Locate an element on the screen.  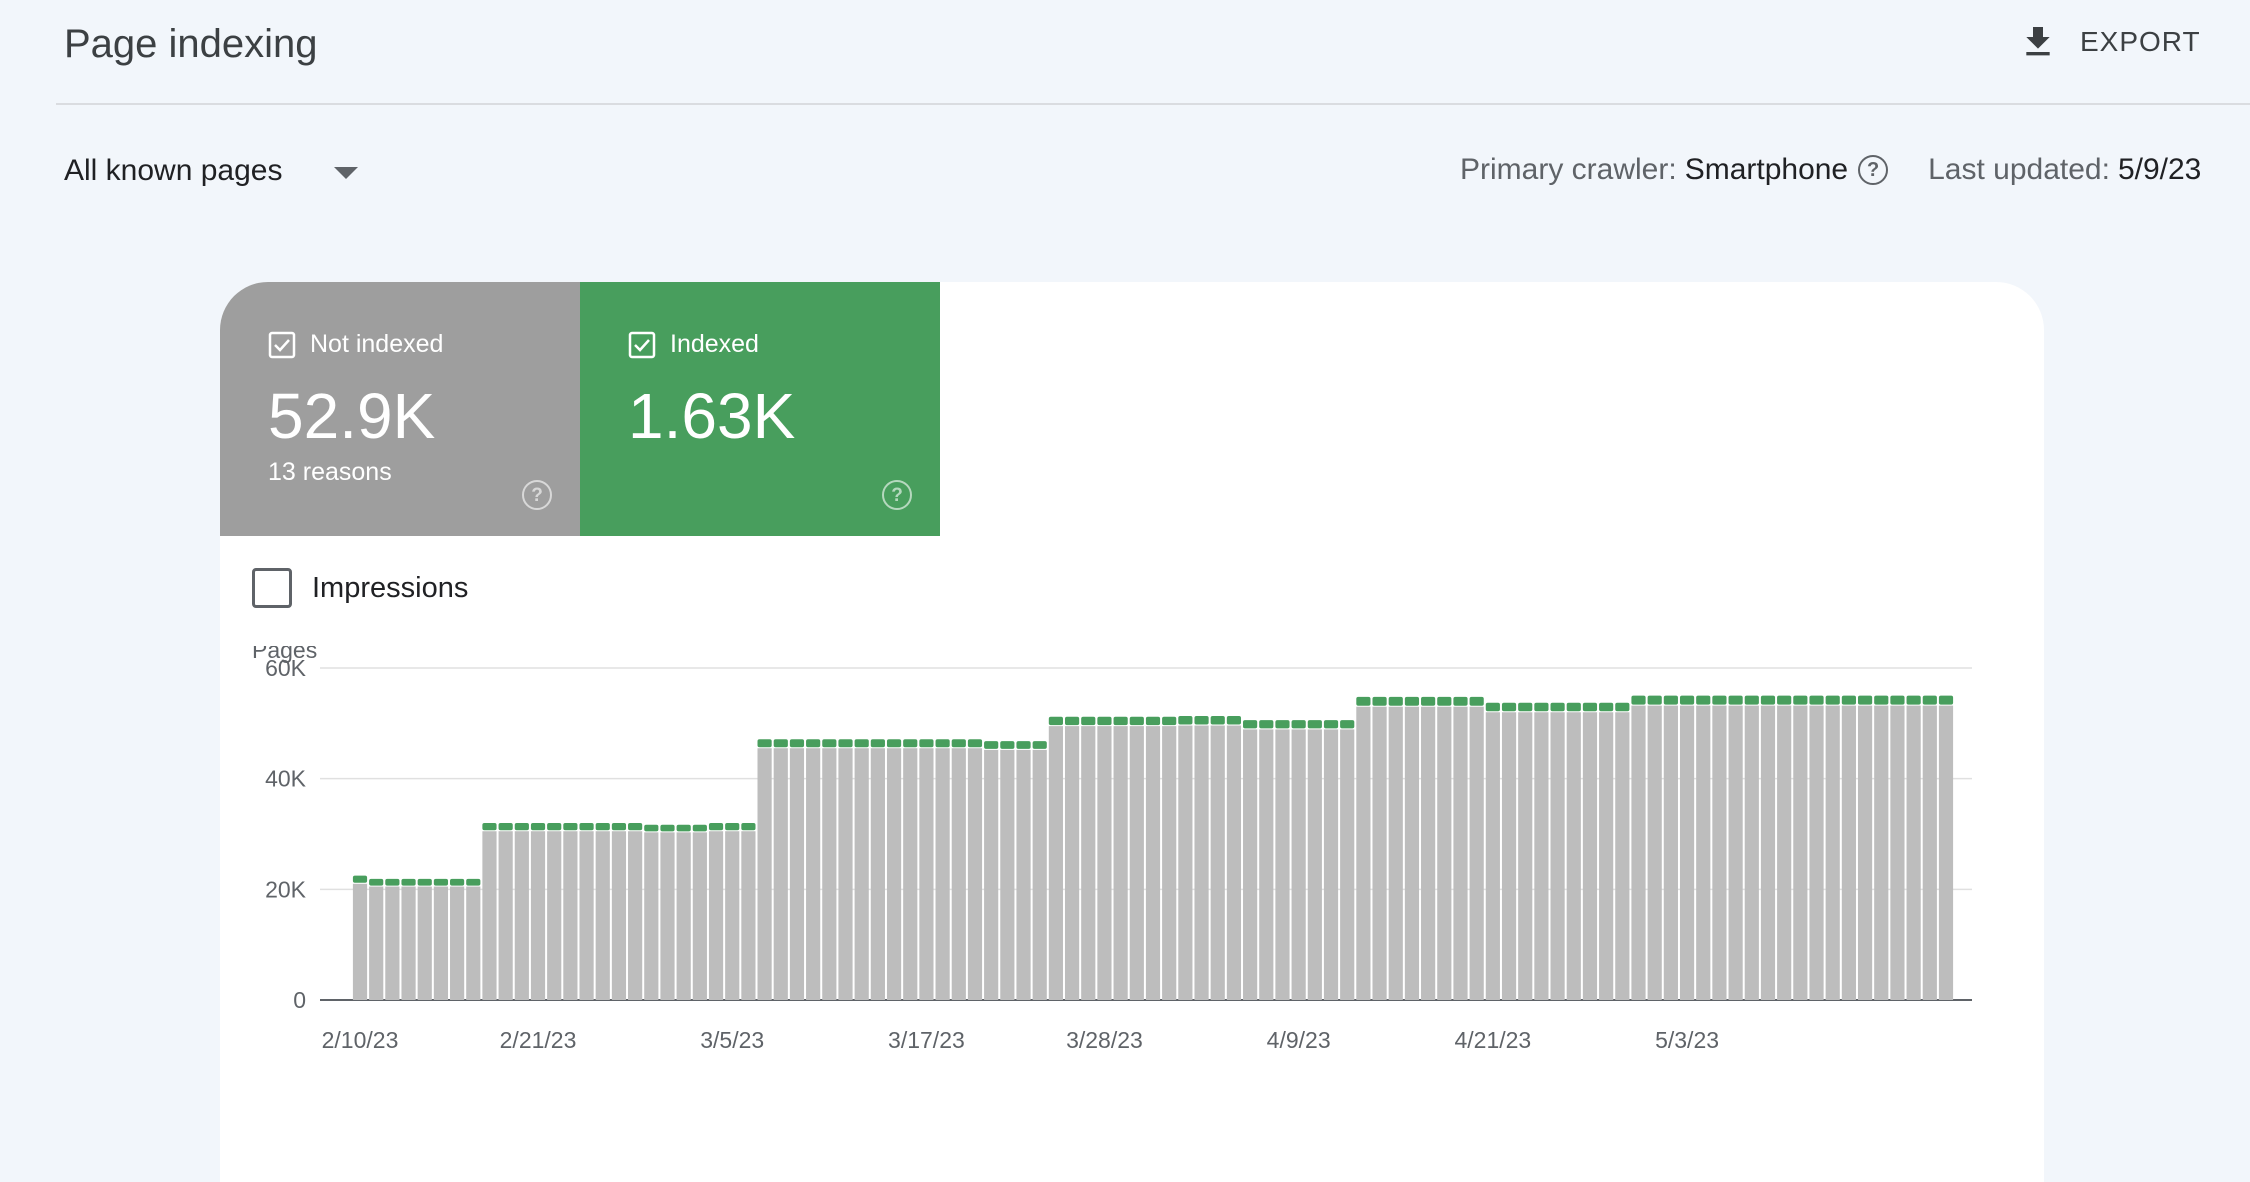
y-tick-label: 20K is located at coordinates (286, 889).